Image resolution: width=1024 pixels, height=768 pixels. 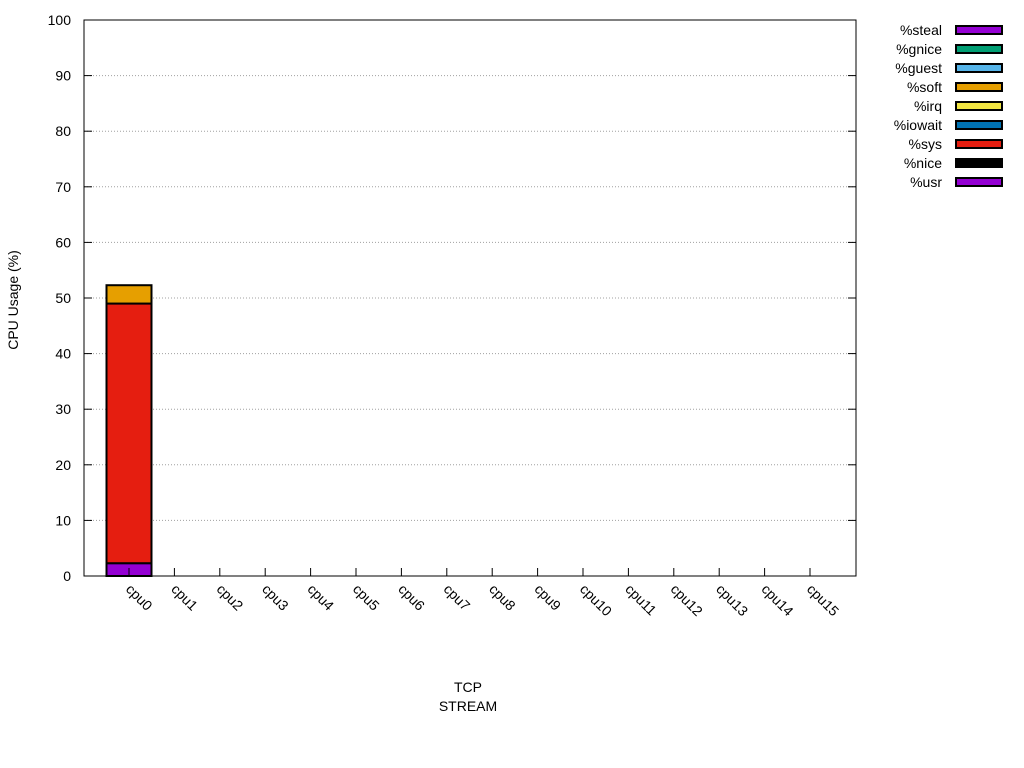 What do you see at coordinates (275, 597) in the screenshot?
I see `x-tick-label: cpu3` at bounding box center [275, 597].